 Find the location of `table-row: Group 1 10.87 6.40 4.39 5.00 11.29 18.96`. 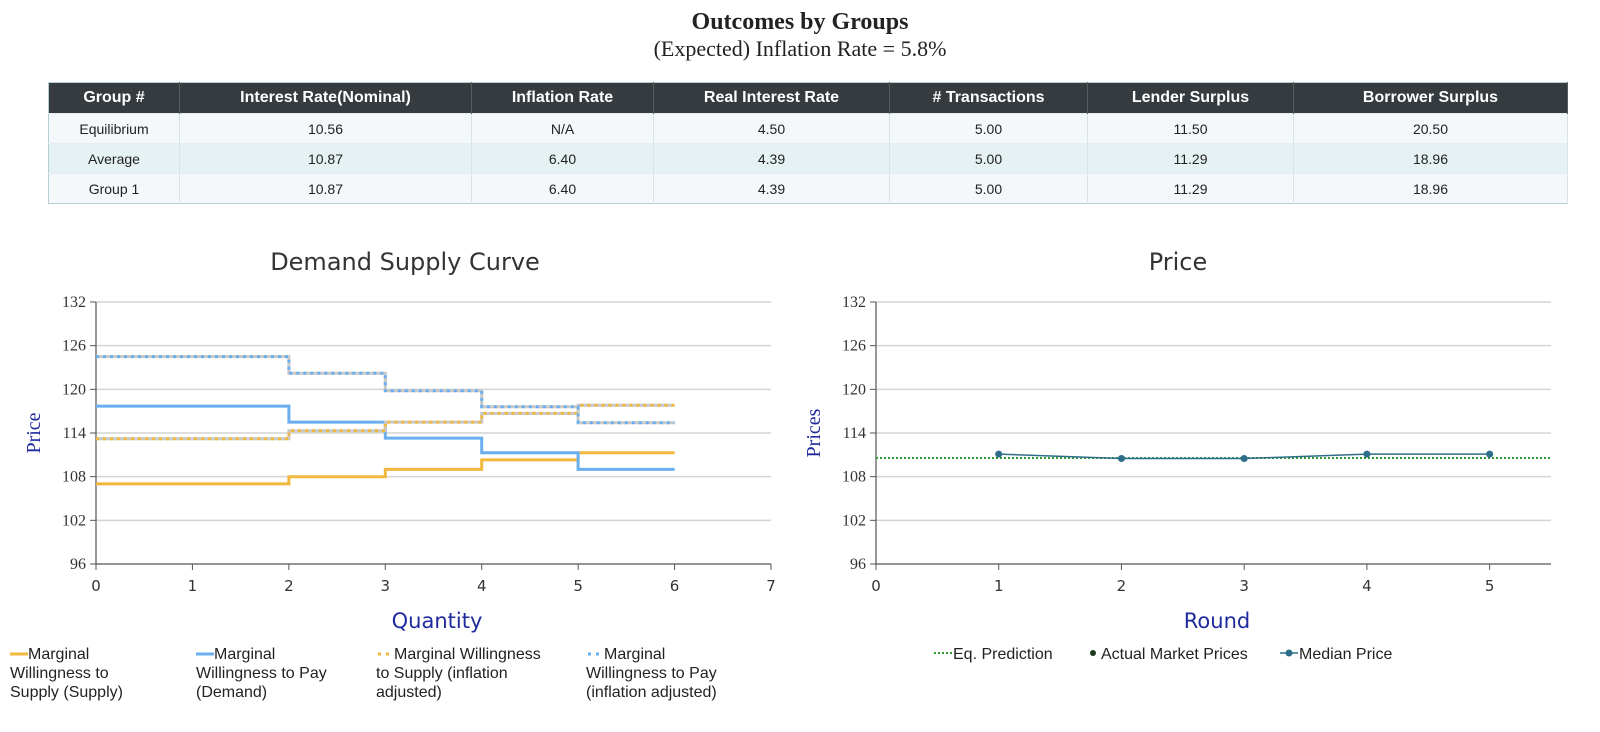

table-row: Group 1 10.87 6.40 4.39 5.00 11.29 18.96 is located at coordinates (808, 188).